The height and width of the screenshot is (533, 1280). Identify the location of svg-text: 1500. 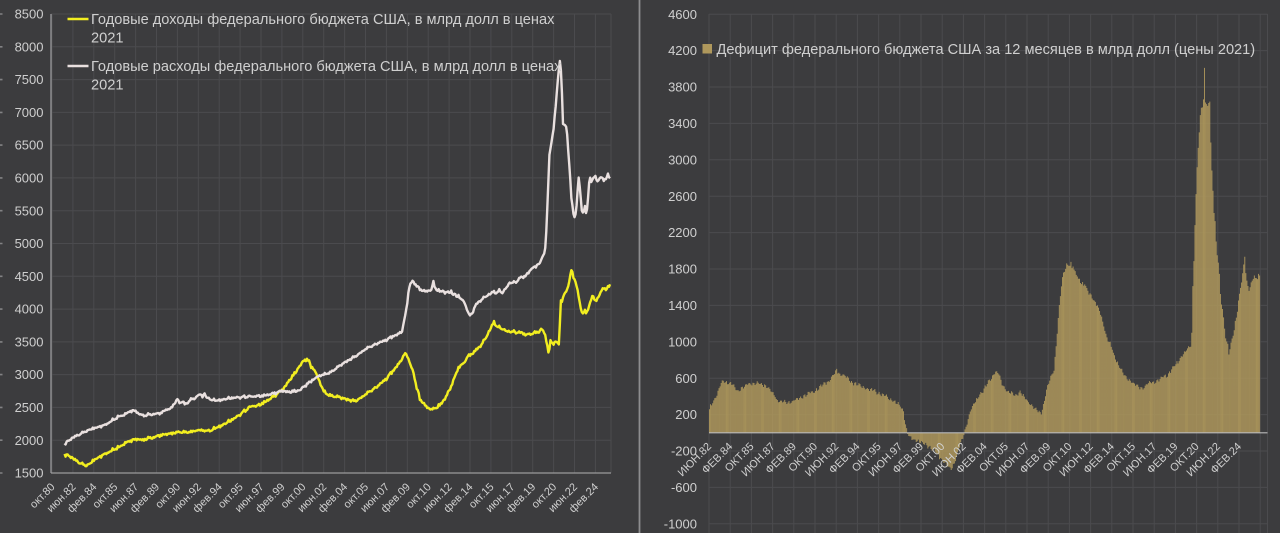
(29, 473).